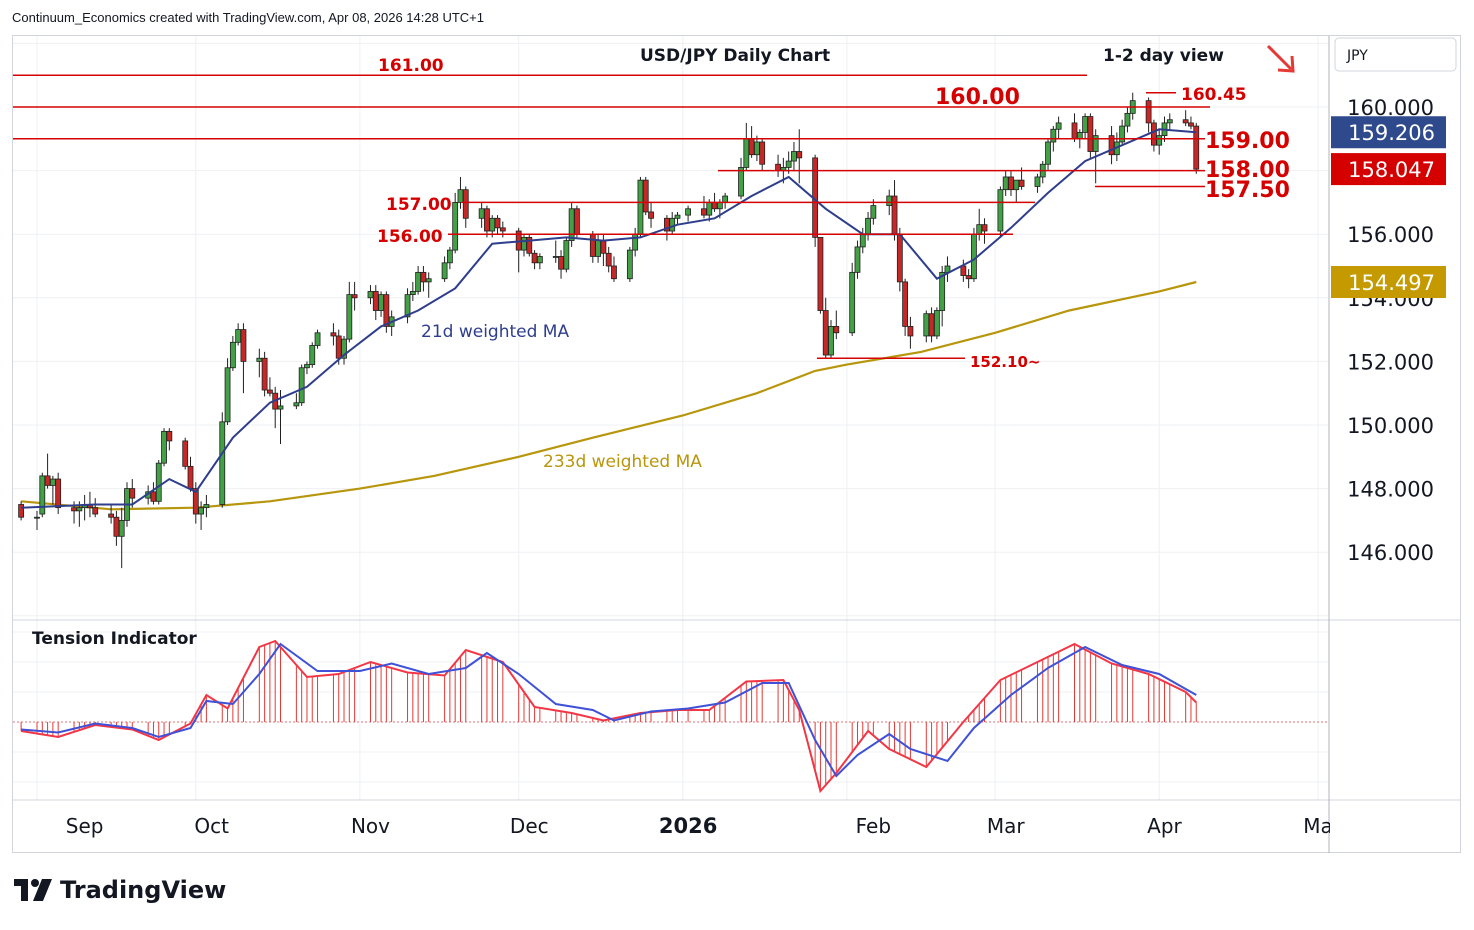 The height and width of the screenshot is (930, 1474). What do you see at coordinates (1390, 108) in the screenshot?
I see `y-tick-label: 160.000` at bounding box center [1390, 108].